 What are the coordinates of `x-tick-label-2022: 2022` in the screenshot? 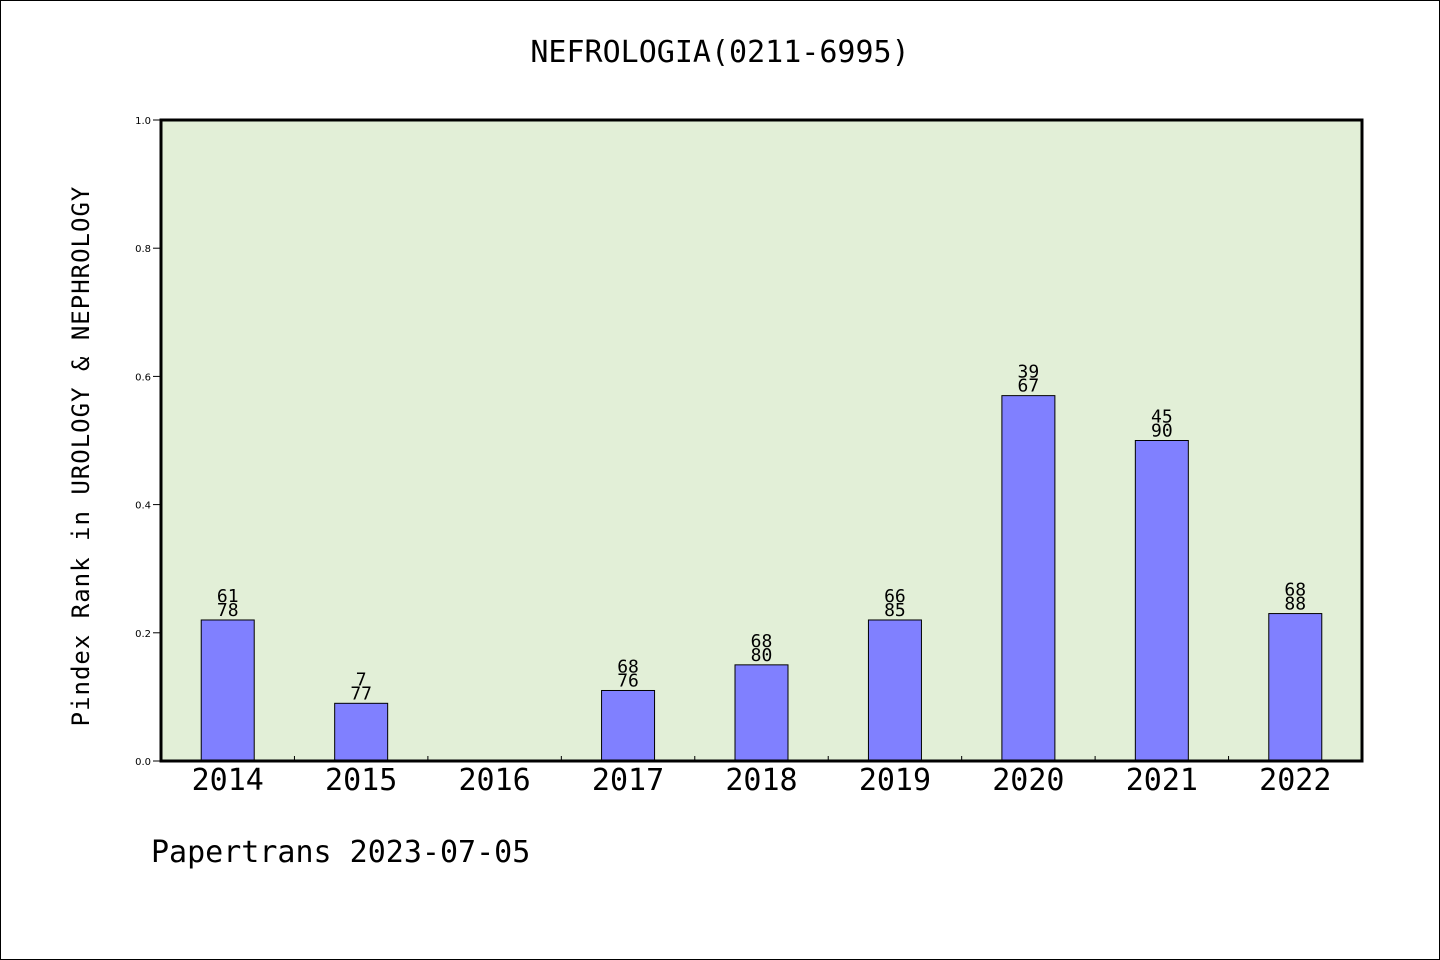 It's located at (1295, 780).